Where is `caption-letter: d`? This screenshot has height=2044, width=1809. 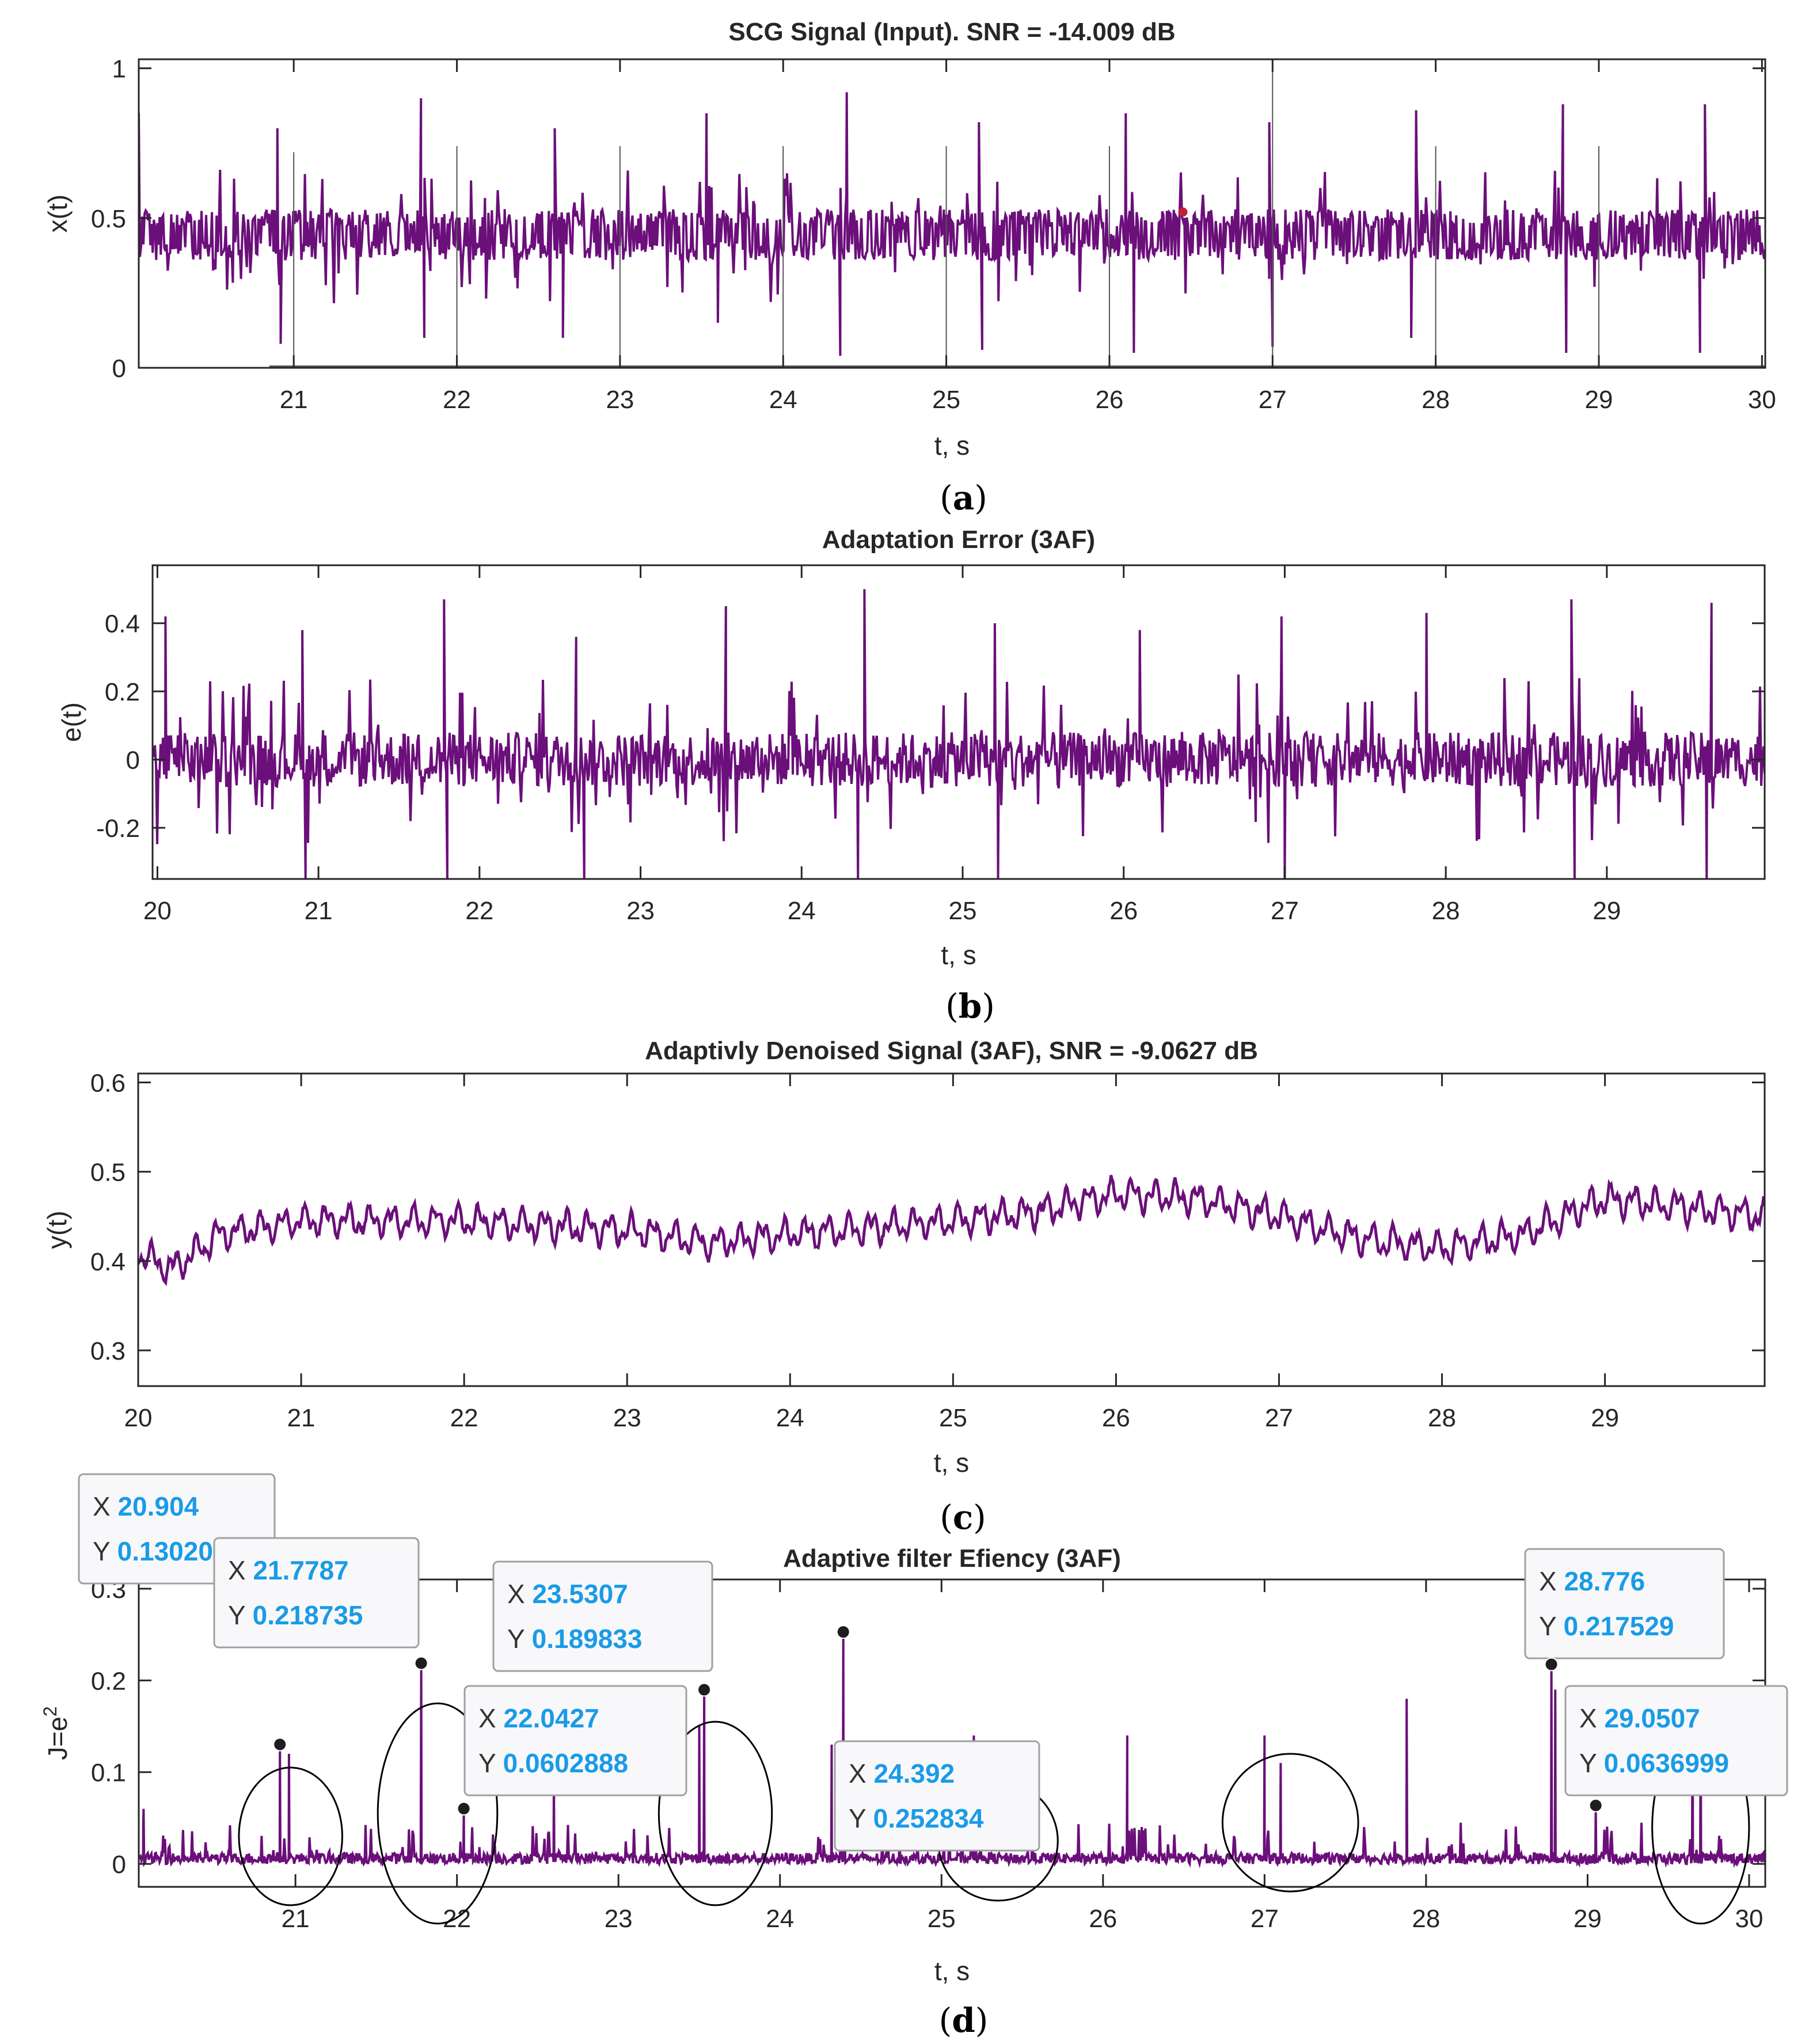 caption-letter: d is located at coordinates (964, 2020).